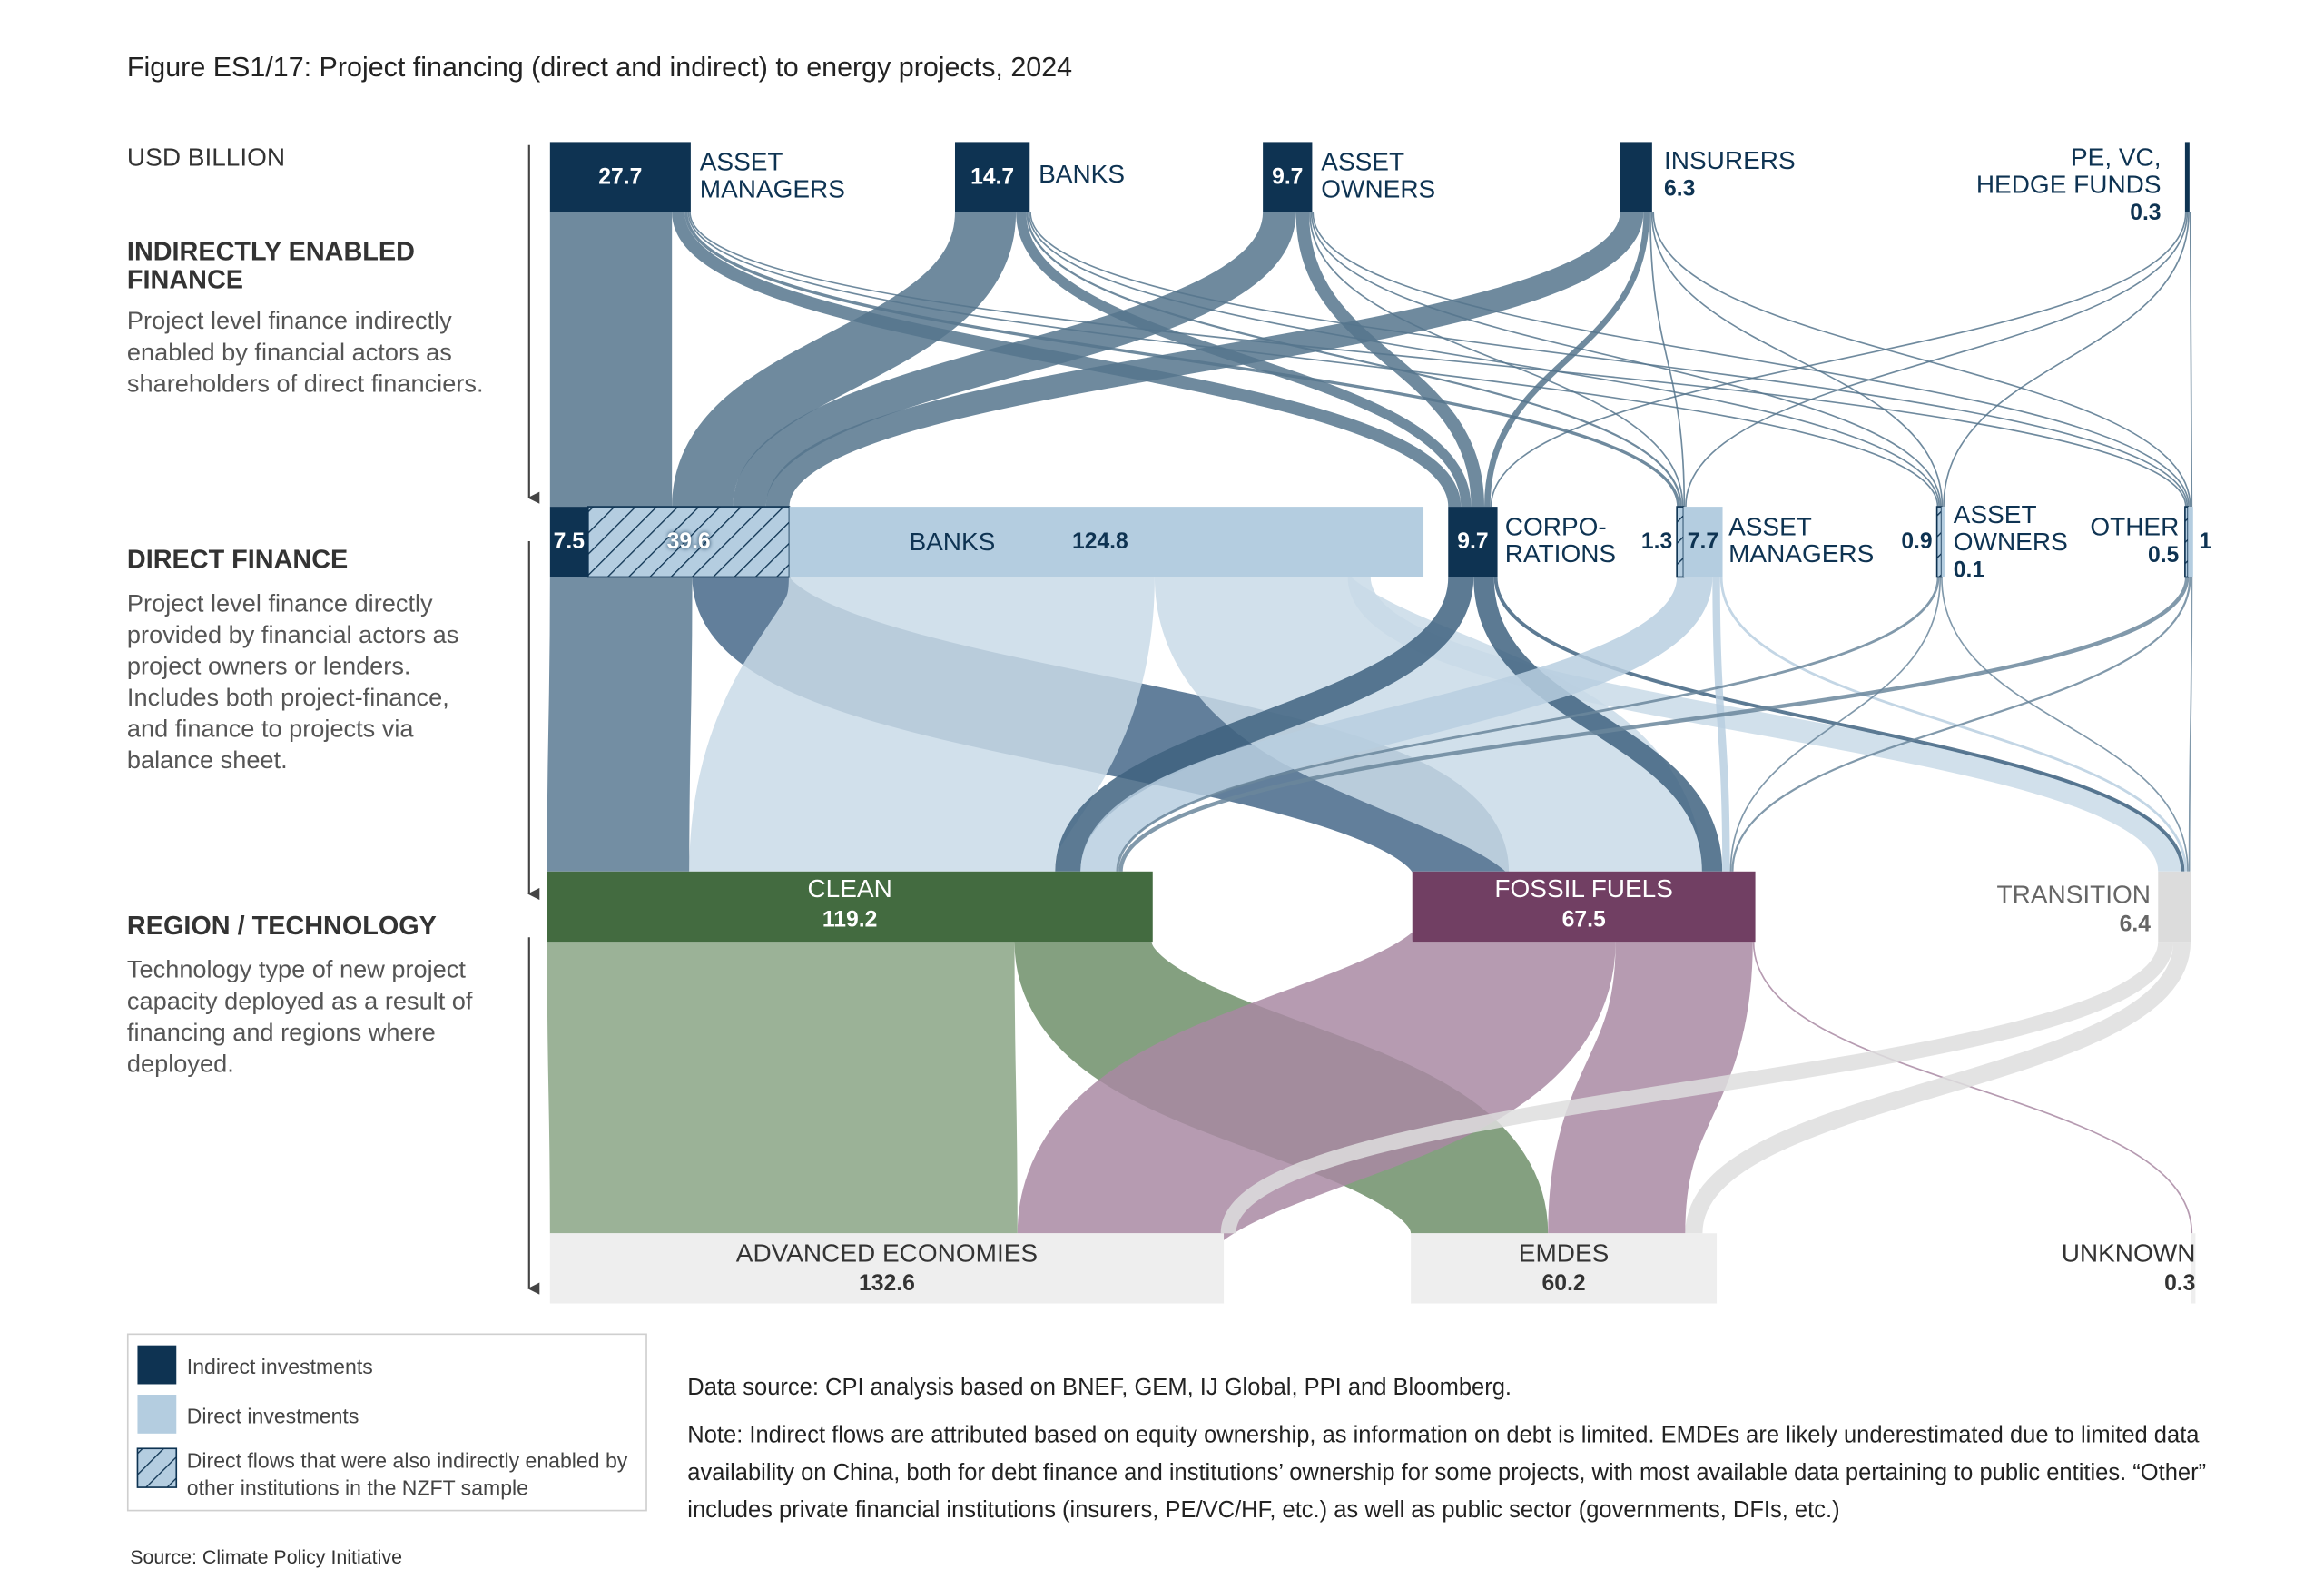 The image size is (2324, 1589). What do you see at coordinates (2205, 541) in the screenshot?
I see `node-value: 1` at bounding box center [2205, 541].